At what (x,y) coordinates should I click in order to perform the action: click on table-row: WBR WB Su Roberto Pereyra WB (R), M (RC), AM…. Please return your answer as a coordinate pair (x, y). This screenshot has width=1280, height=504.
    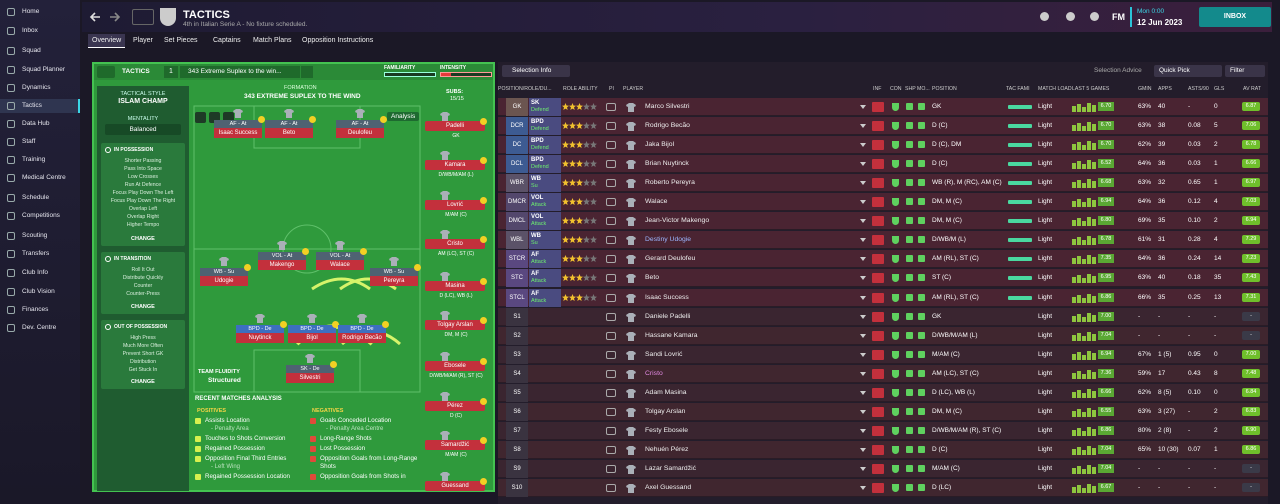
    Looking at the image, I should click on (883, 183).